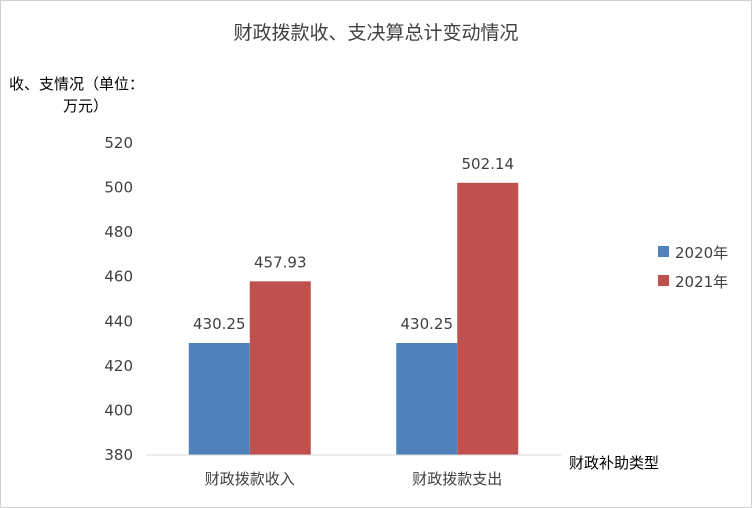  Describe the element at coordinates (701, 253) in the screenshot. I see `legend-label: 2020年` at that location.